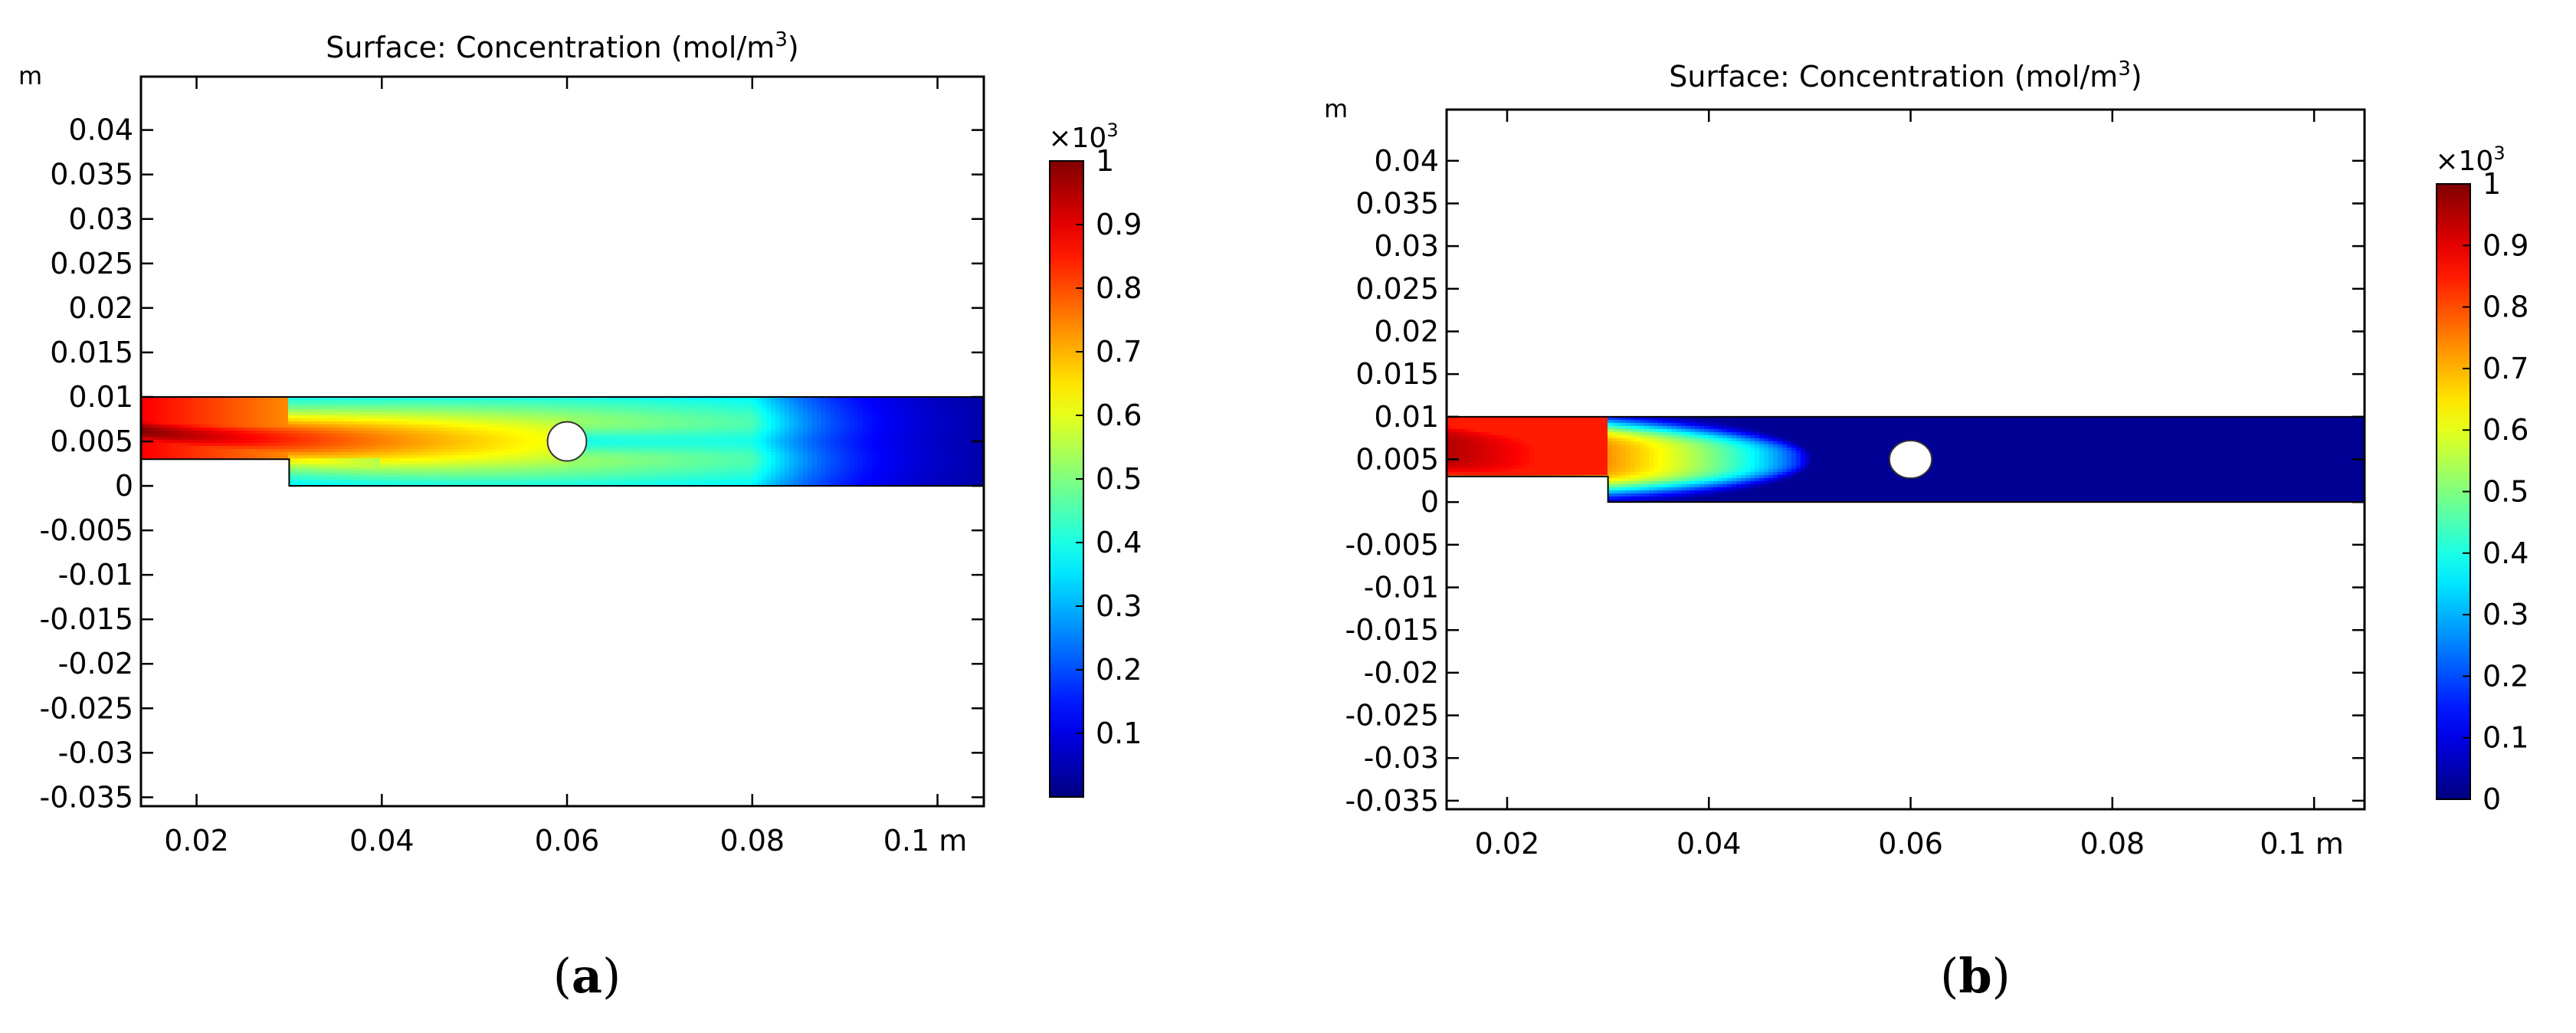  I want to click on panel-label: (b), so click(1976, 976).